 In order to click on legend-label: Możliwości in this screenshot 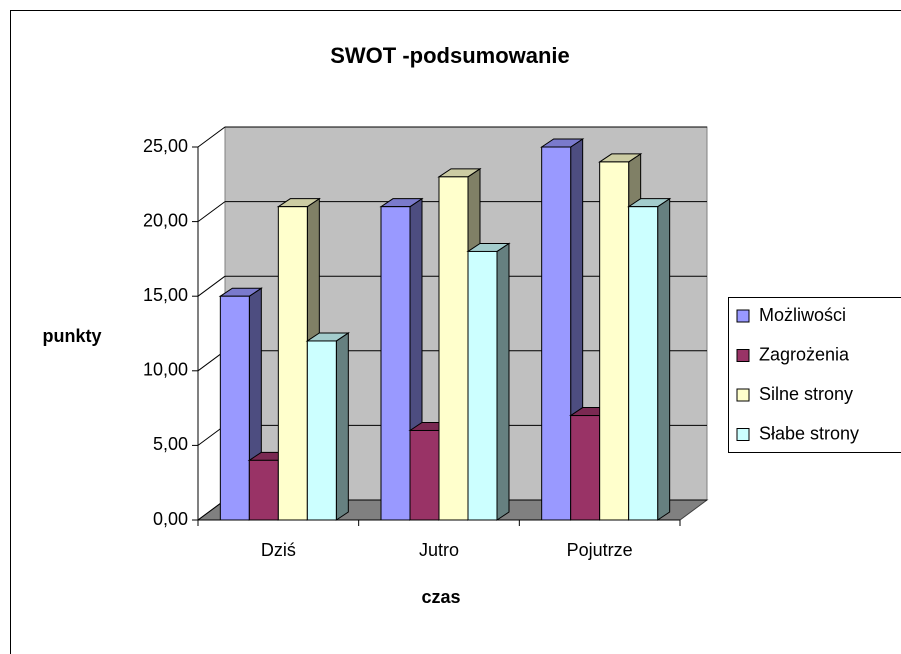, I will do `click(802, 315)`.